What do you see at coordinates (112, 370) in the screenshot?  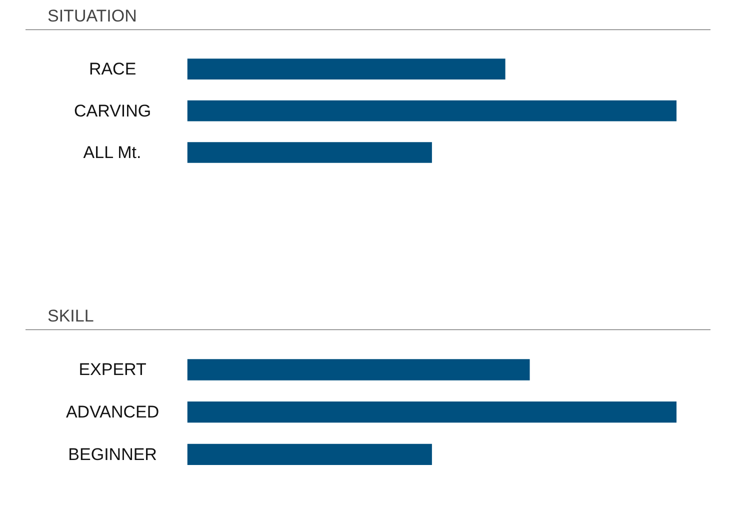 I see `y-tick-label: EXPERT` at bounding box center [112, 370].